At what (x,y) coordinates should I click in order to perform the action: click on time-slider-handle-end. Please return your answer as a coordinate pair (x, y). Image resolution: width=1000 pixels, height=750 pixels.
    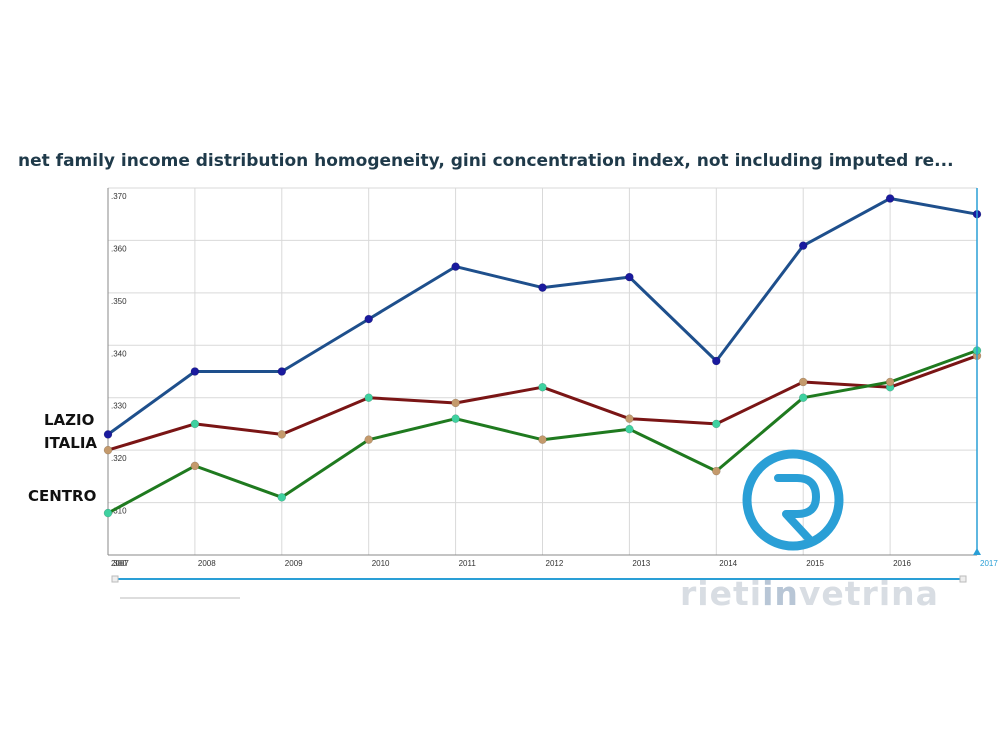
    Looking at the image, I should click on (963, 579).